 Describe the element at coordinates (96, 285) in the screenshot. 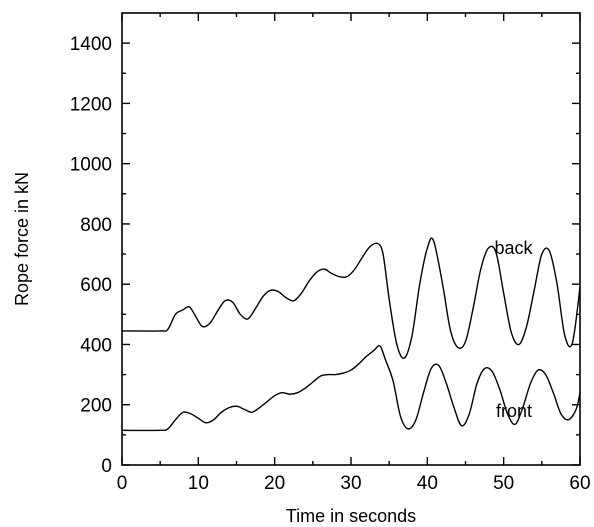

I see `y-tick-label: 600` at that location.